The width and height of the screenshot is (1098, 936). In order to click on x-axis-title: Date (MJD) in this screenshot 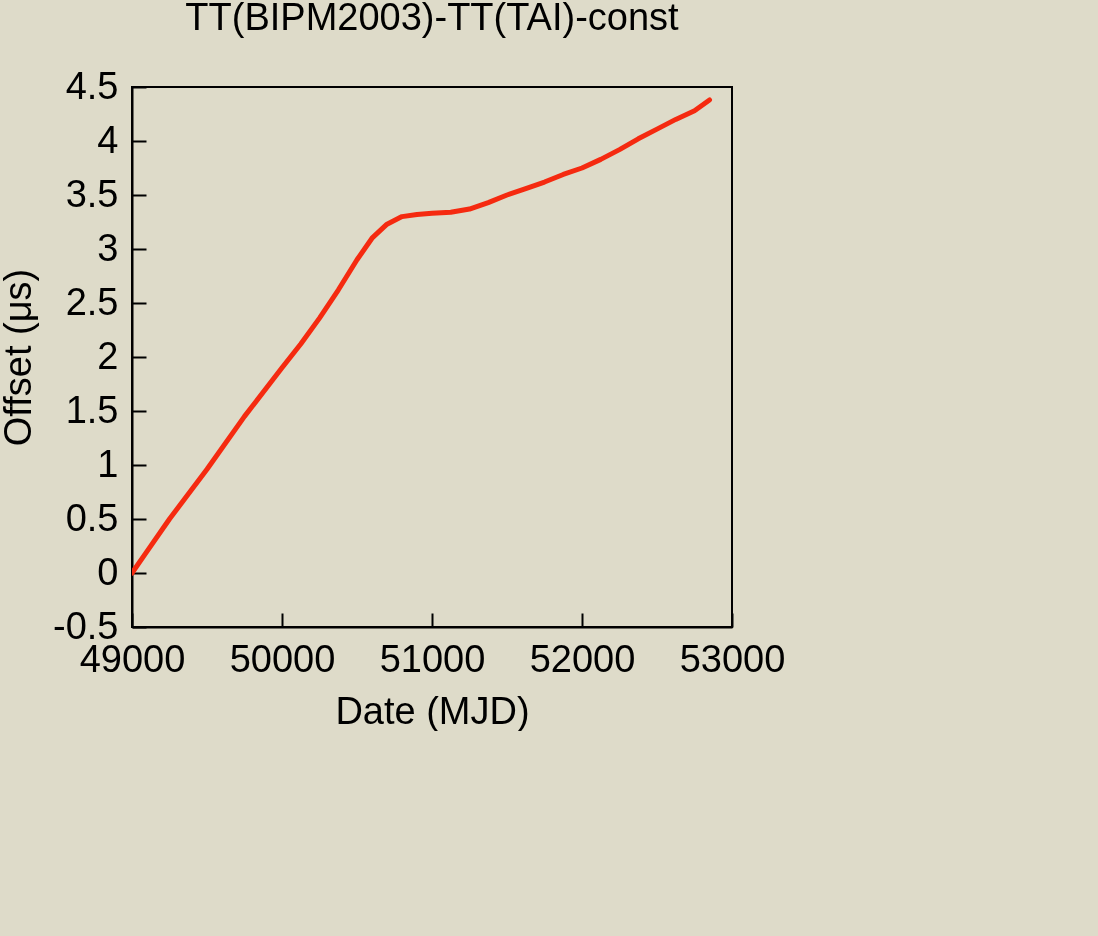, I will do `click(432, 710)`.